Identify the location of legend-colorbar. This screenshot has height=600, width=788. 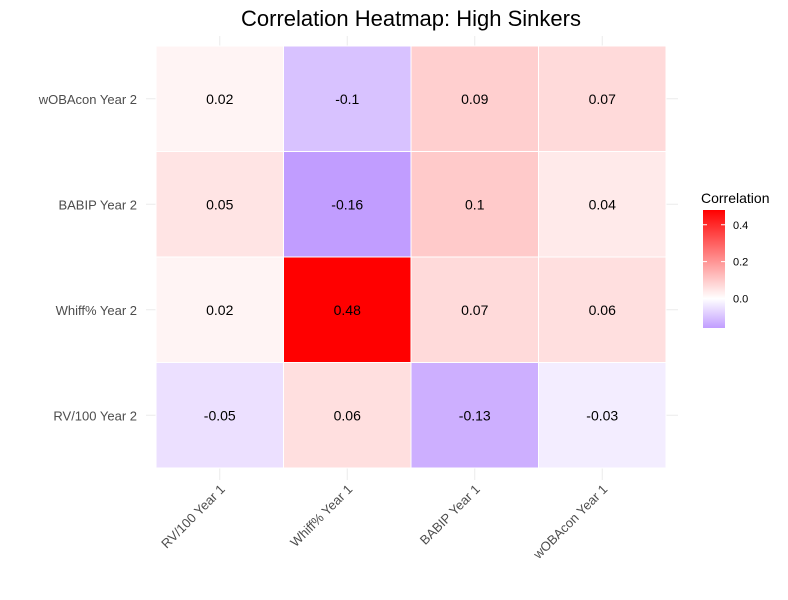
(714, 269).